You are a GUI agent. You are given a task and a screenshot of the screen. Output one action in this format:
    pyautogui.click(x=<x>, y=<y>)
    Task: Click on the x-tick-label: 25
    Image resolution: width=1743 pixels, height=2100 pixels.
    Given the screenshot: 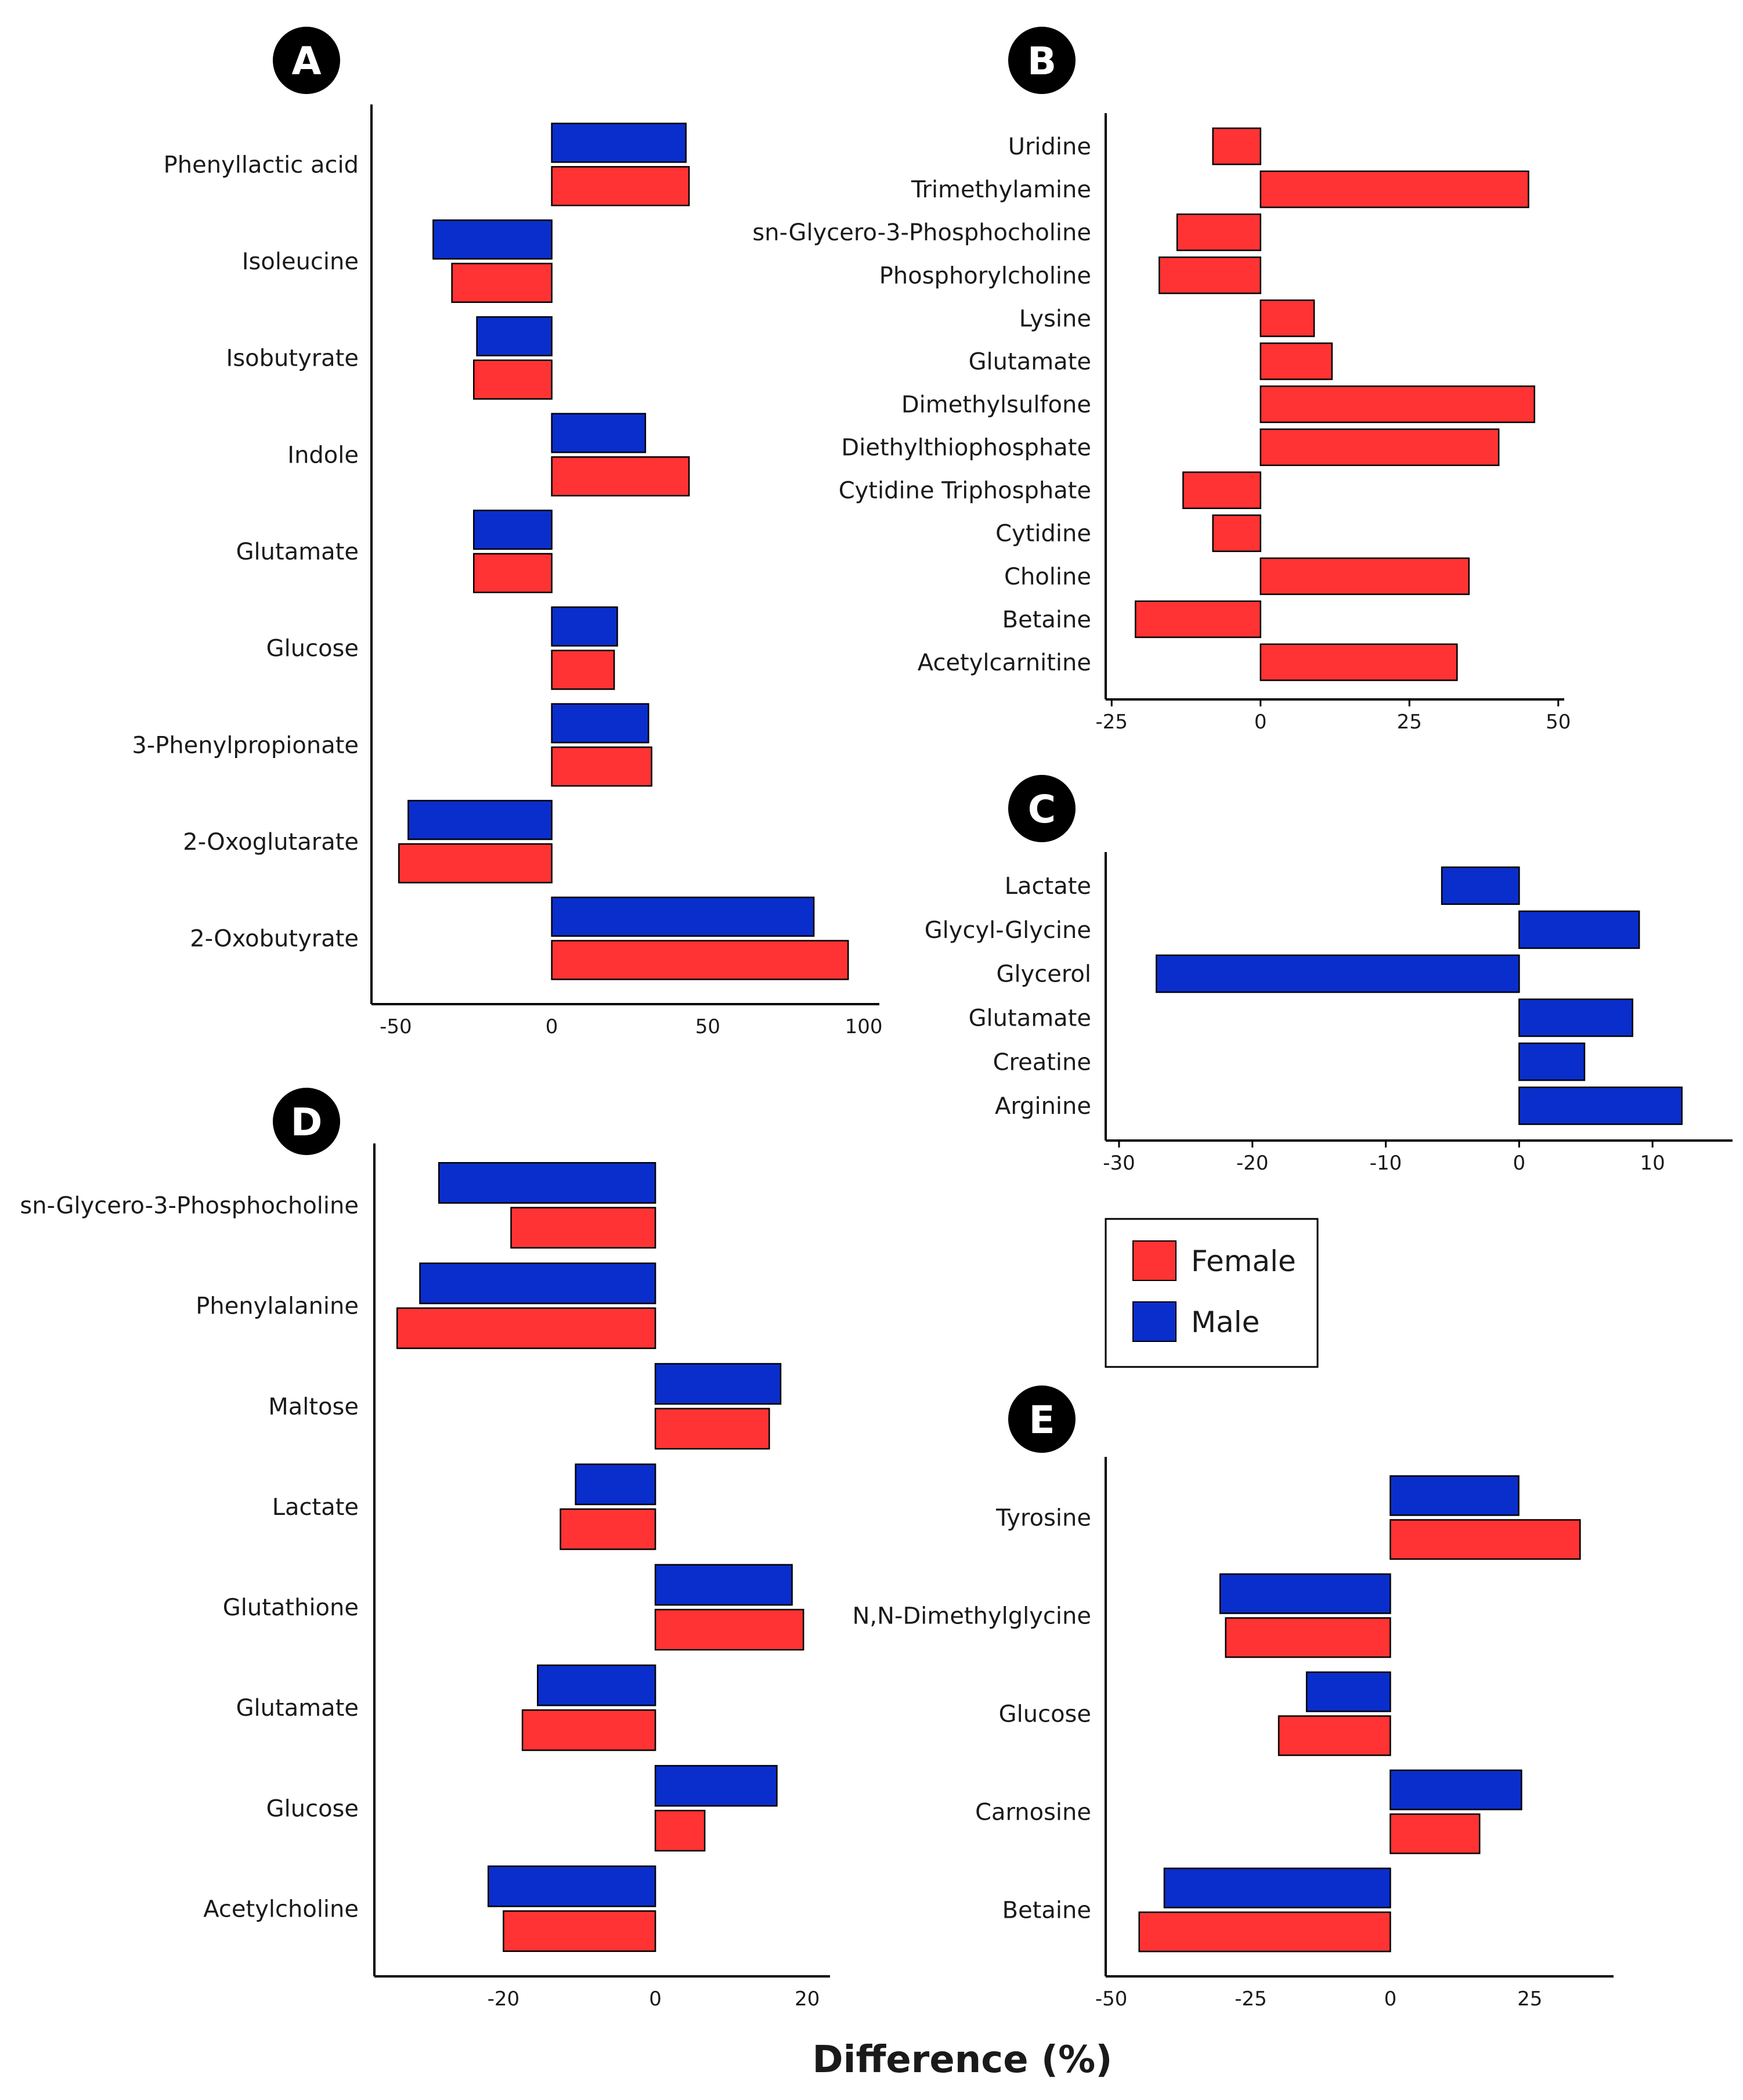 What is the action you would take?
    pyautogui.click(x=1409, y=722)
    